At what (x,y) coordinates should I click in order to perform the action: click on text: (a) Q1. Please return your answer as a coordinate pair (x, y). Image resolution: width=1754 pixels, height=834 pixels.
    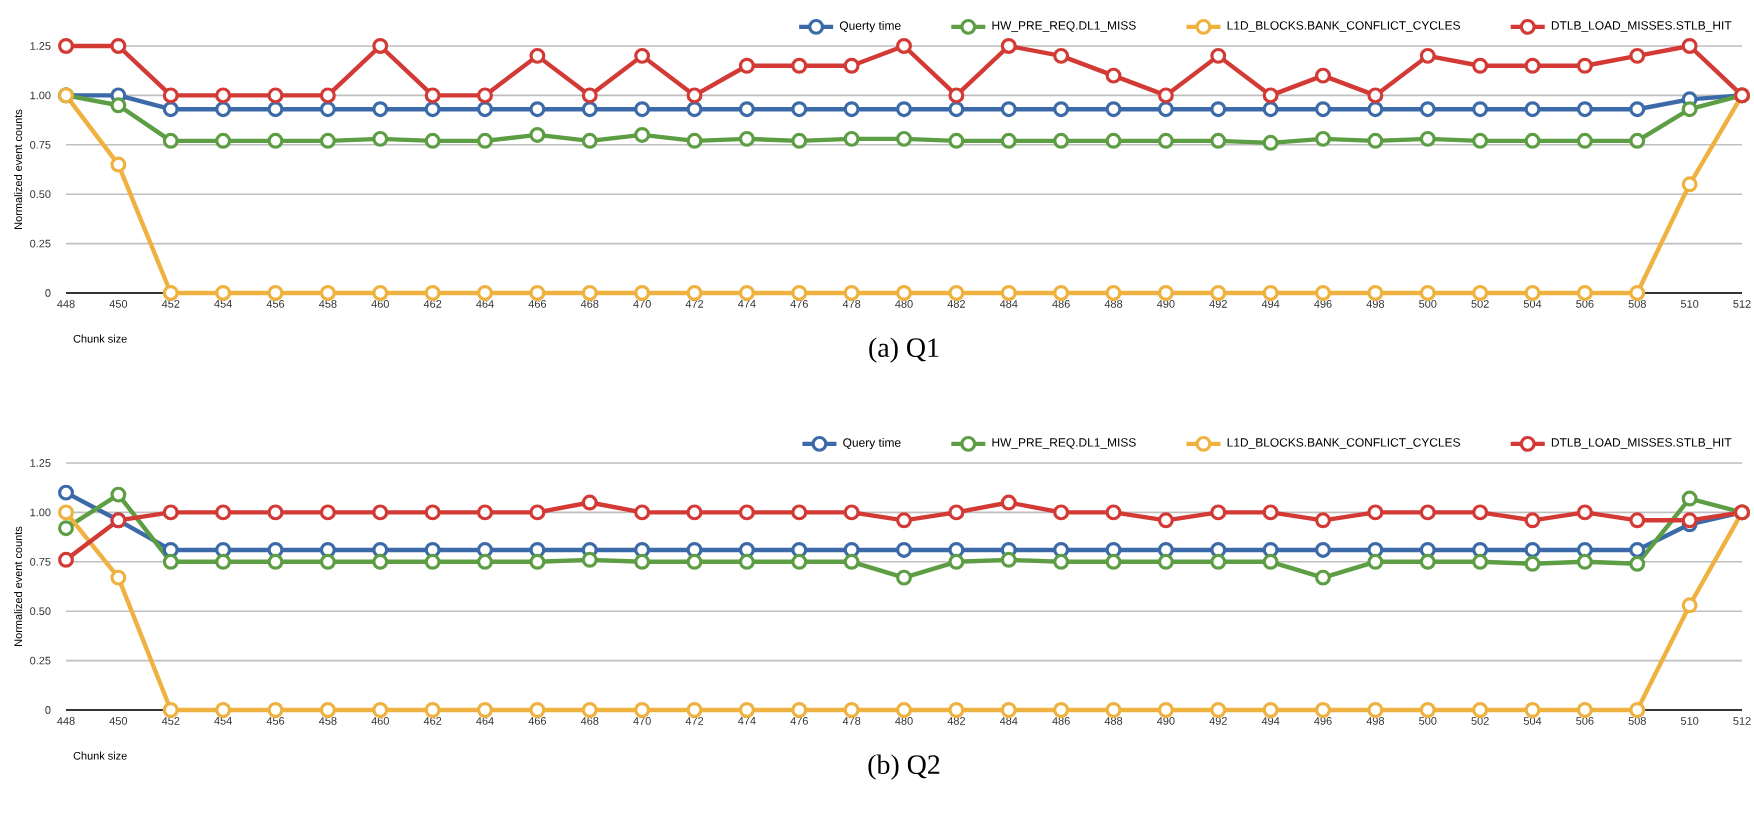
    Looking at the image, I should click on (904, 350).